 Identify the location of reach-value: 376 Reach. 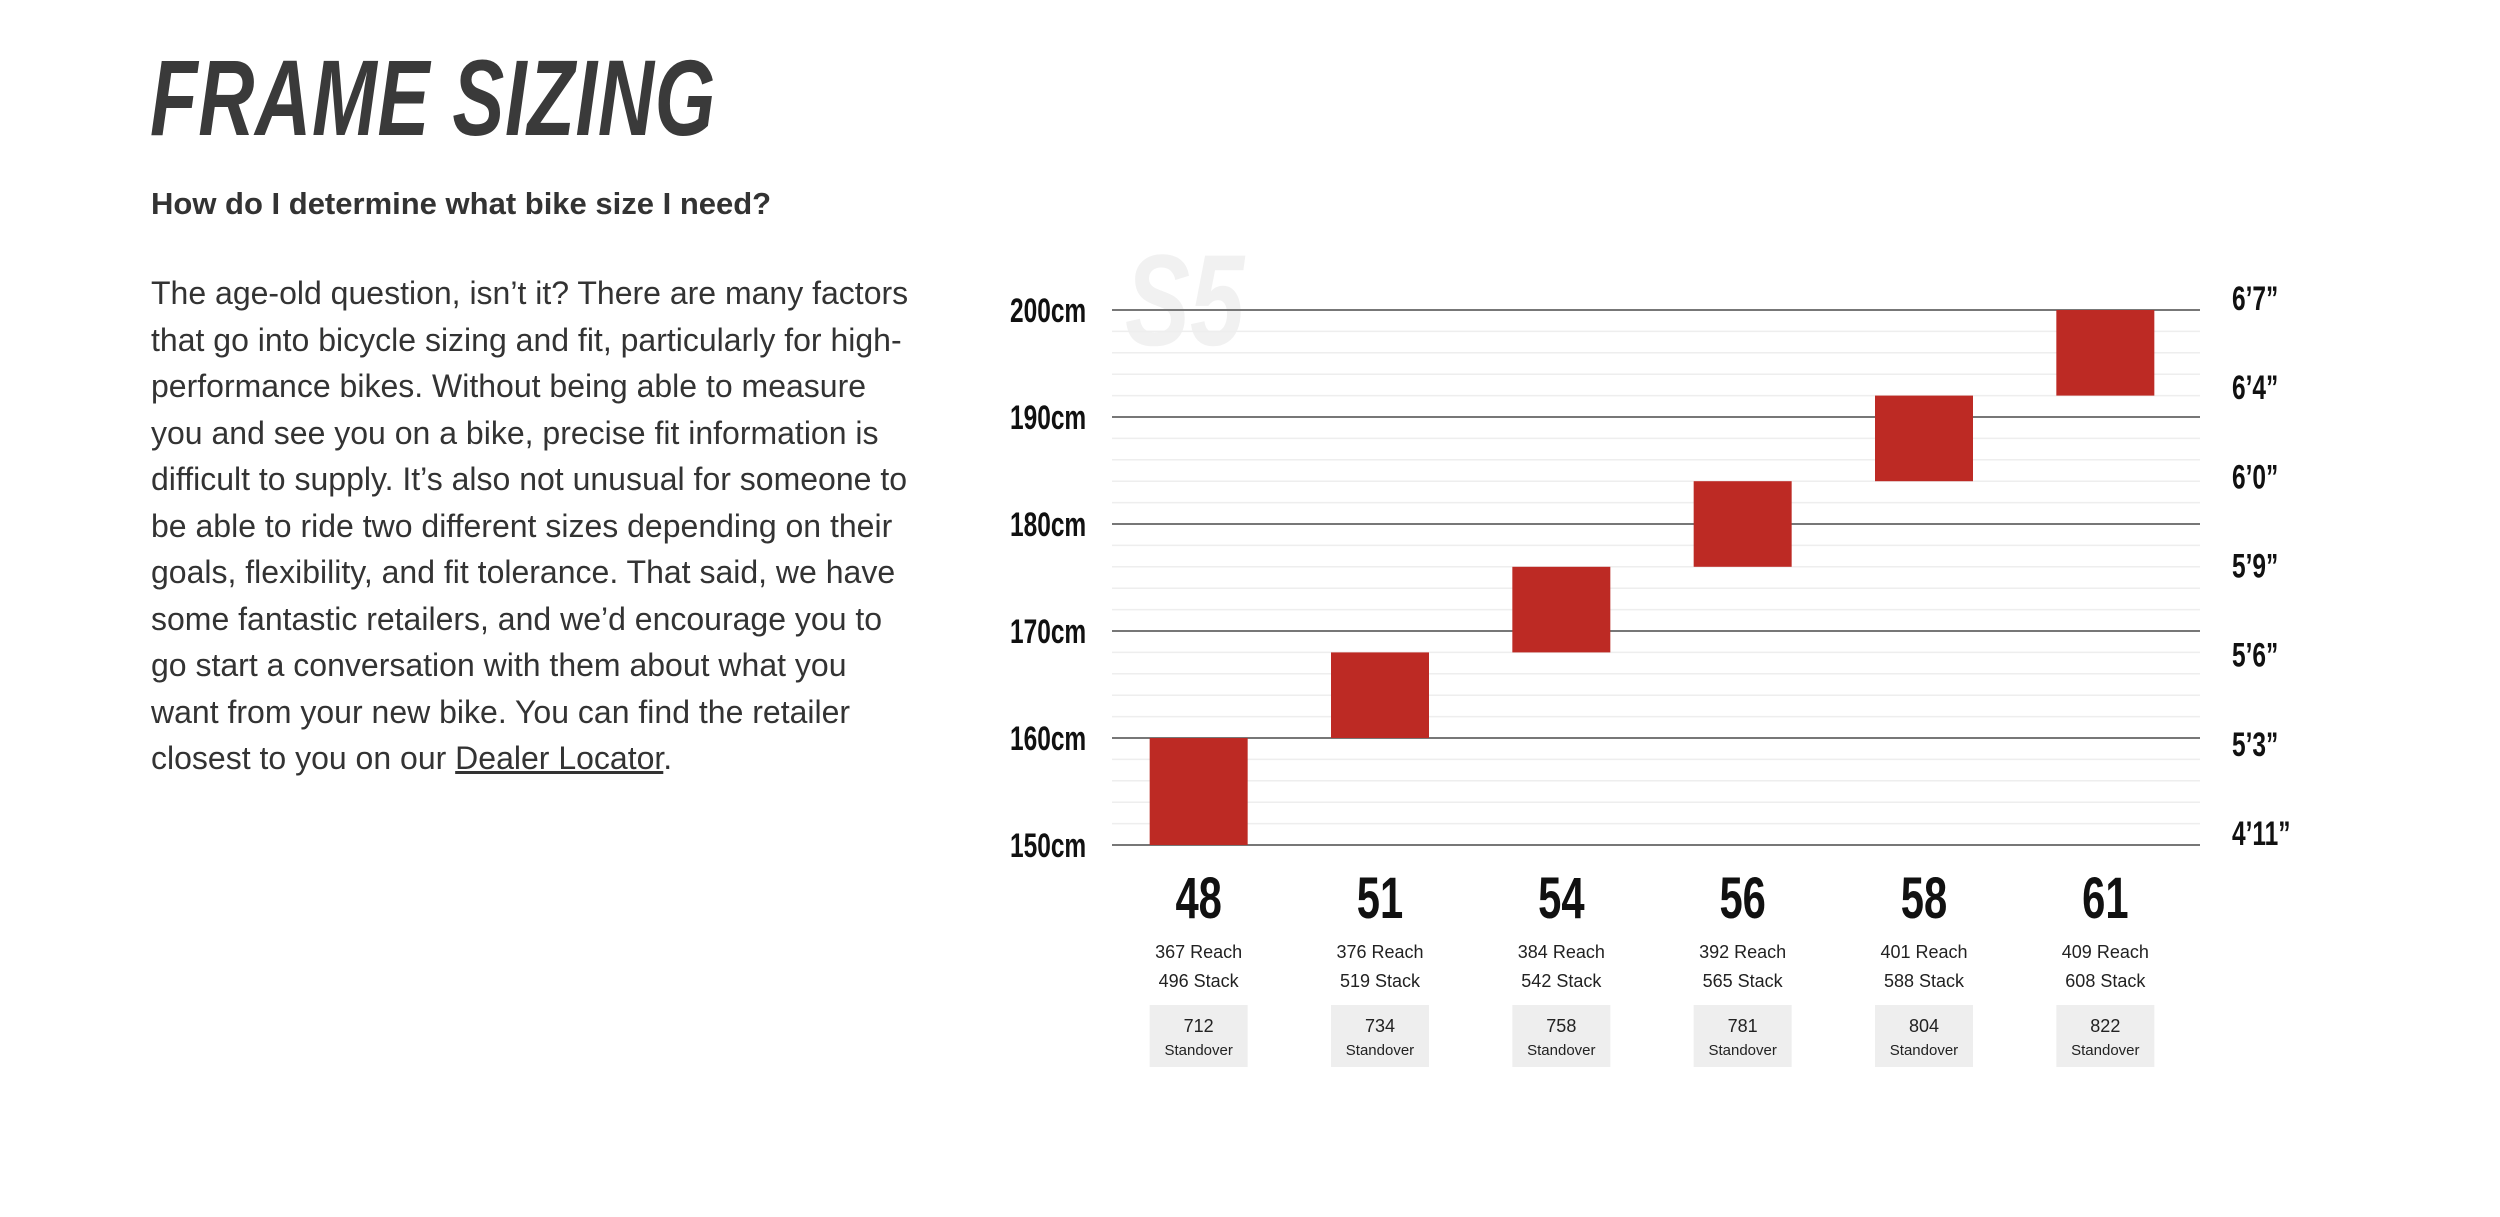
(1379, 952).